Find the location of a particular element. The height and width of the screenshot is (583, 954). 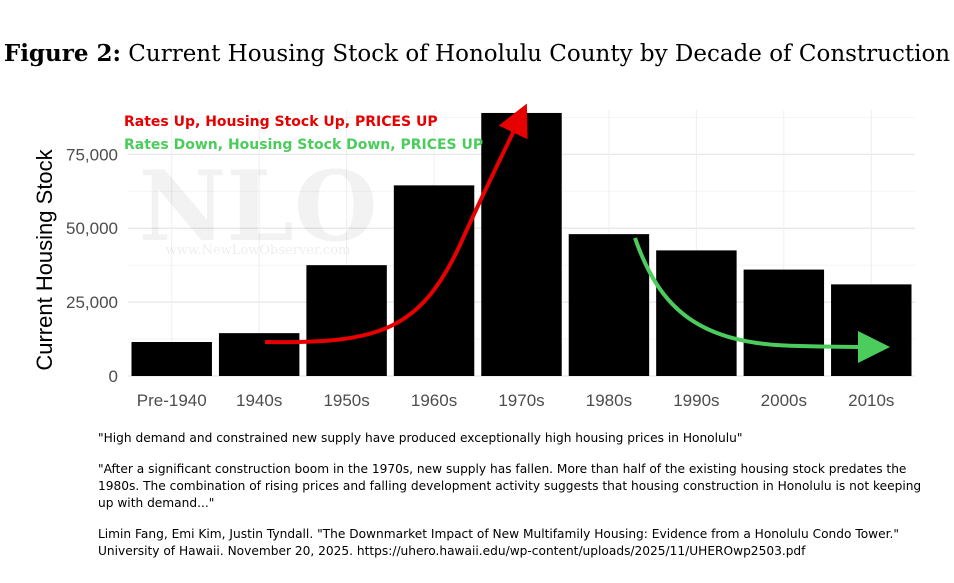

x-tick-label: 1960s is located at coordinates (434, 400).